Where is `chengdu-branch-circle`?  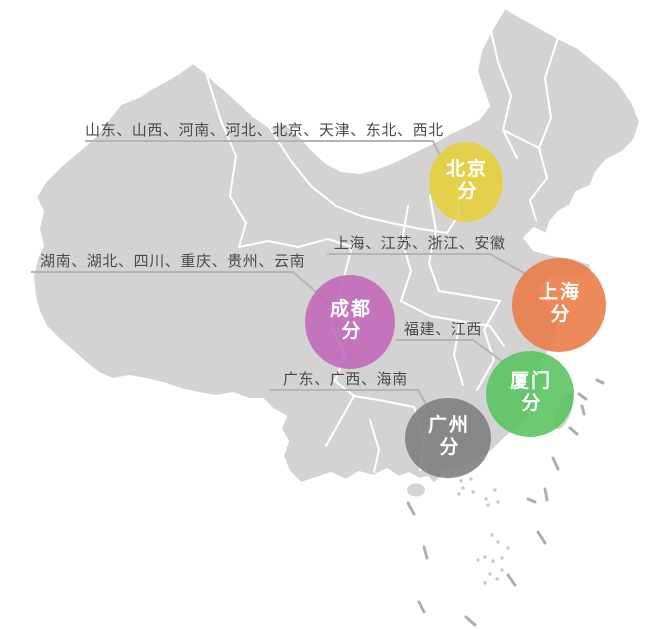 chengdu-branch-circle is located at coordinates (350, 322).